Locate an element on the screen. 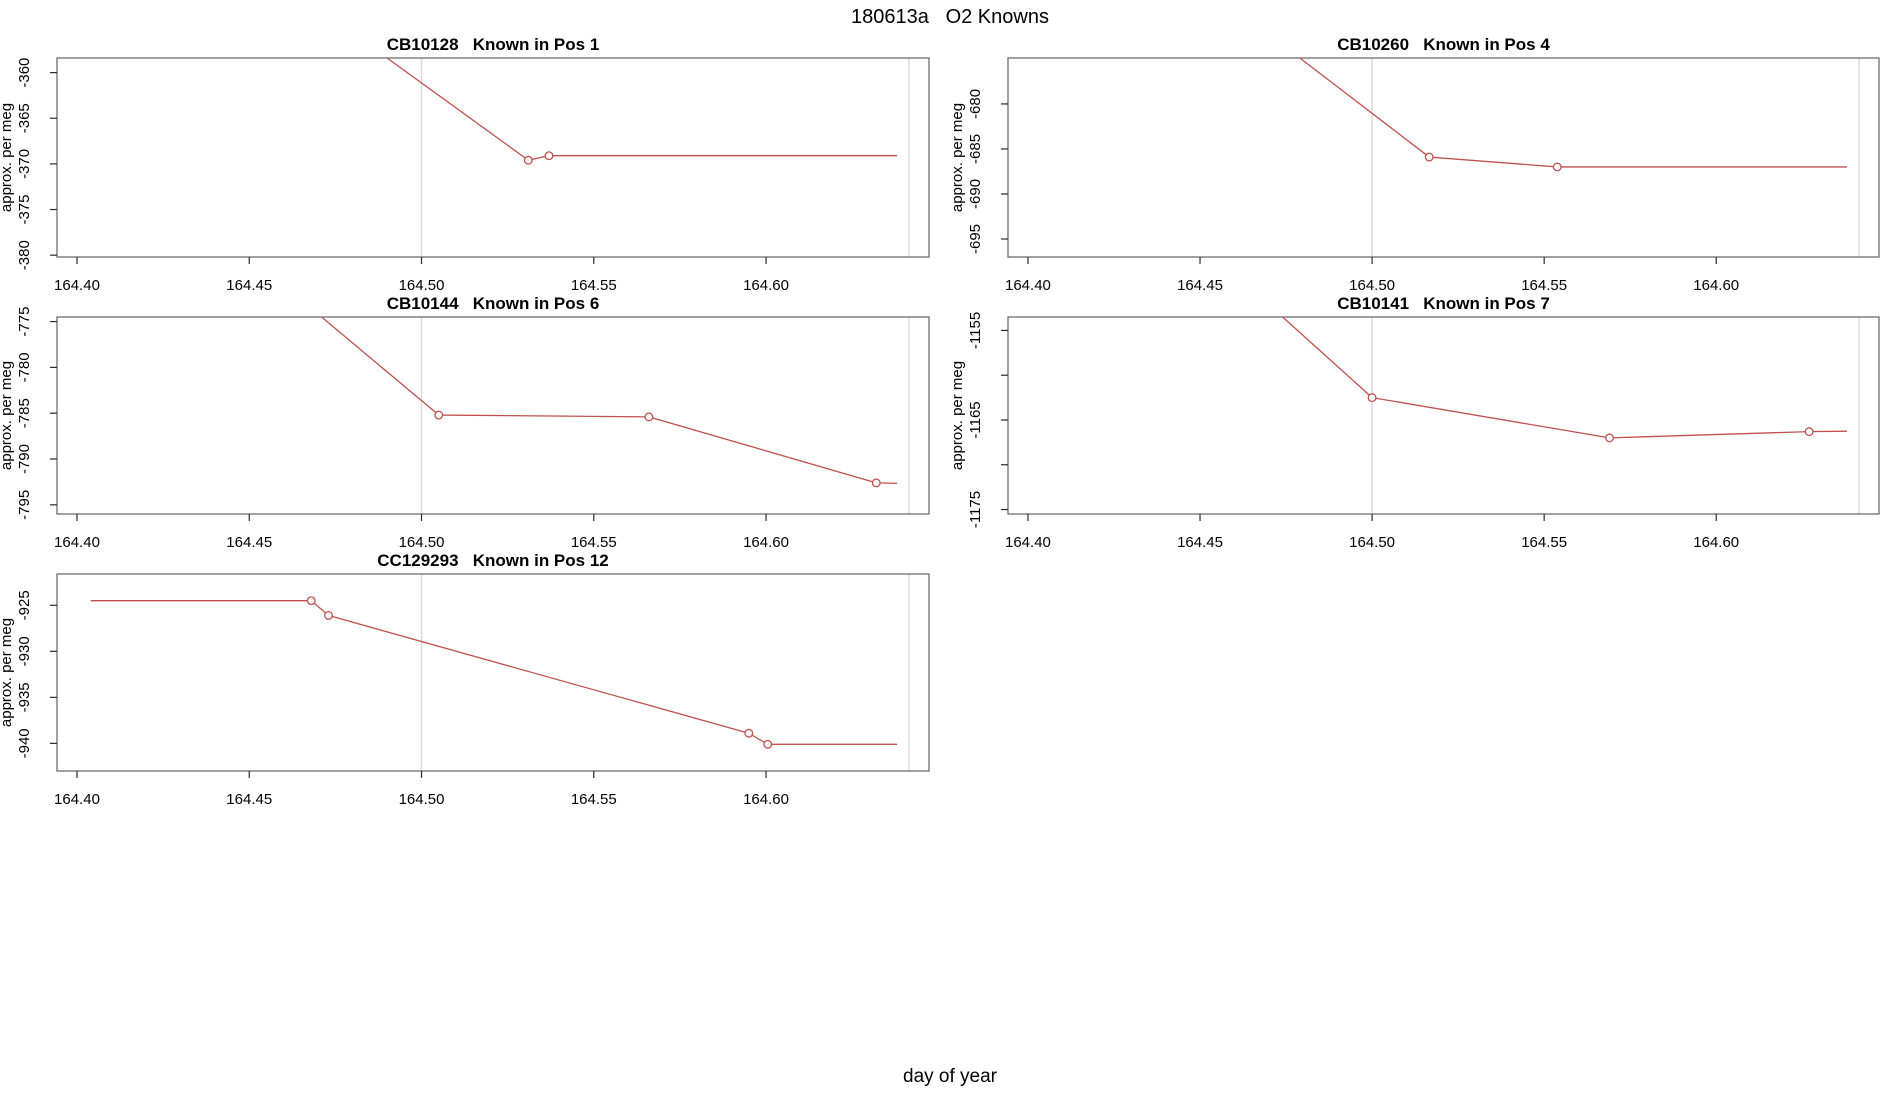 This screenshot has height=1100, width=1900. y-tick-label: -1165 is located at coordinates (975, 419).